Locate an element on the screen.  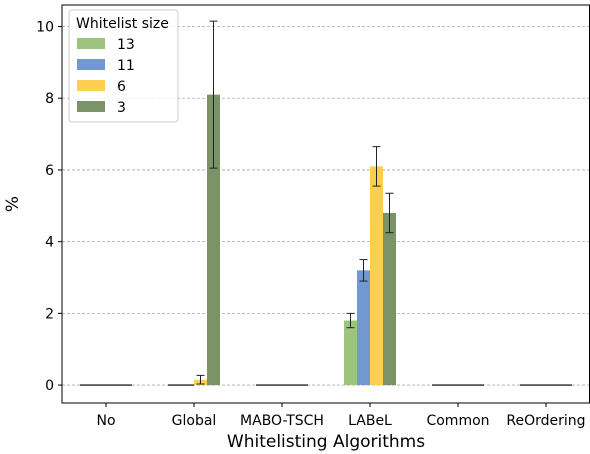
legend: Whitelist size 13 11 6 3 is located at coordinates (123, 66).